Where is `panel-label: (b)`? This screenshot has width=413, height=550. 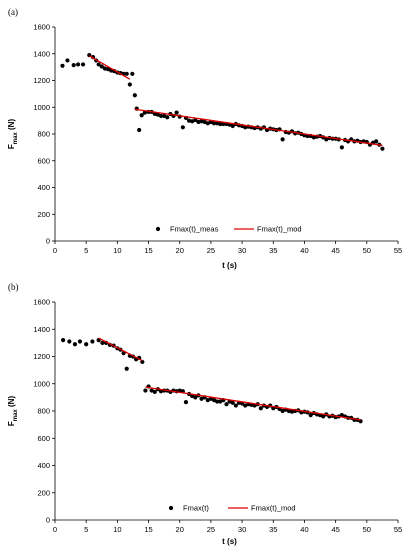 panel-label: (b) is located at coordinates (13, 287).